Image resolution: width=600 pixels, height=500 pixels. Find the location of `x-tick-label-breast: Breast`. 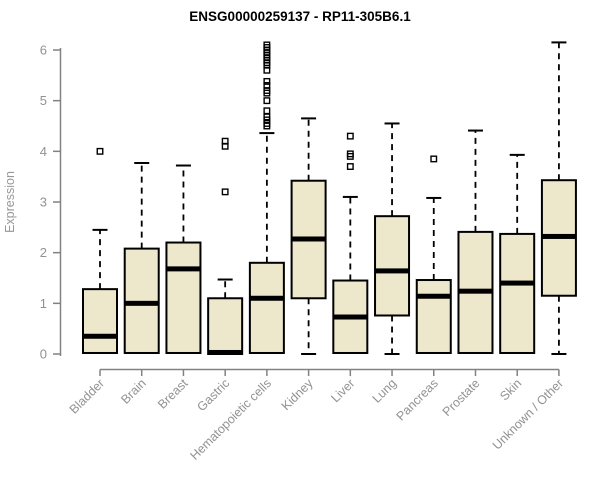

x-tick-label-breast: Breast is located at coordinates (173, 394).